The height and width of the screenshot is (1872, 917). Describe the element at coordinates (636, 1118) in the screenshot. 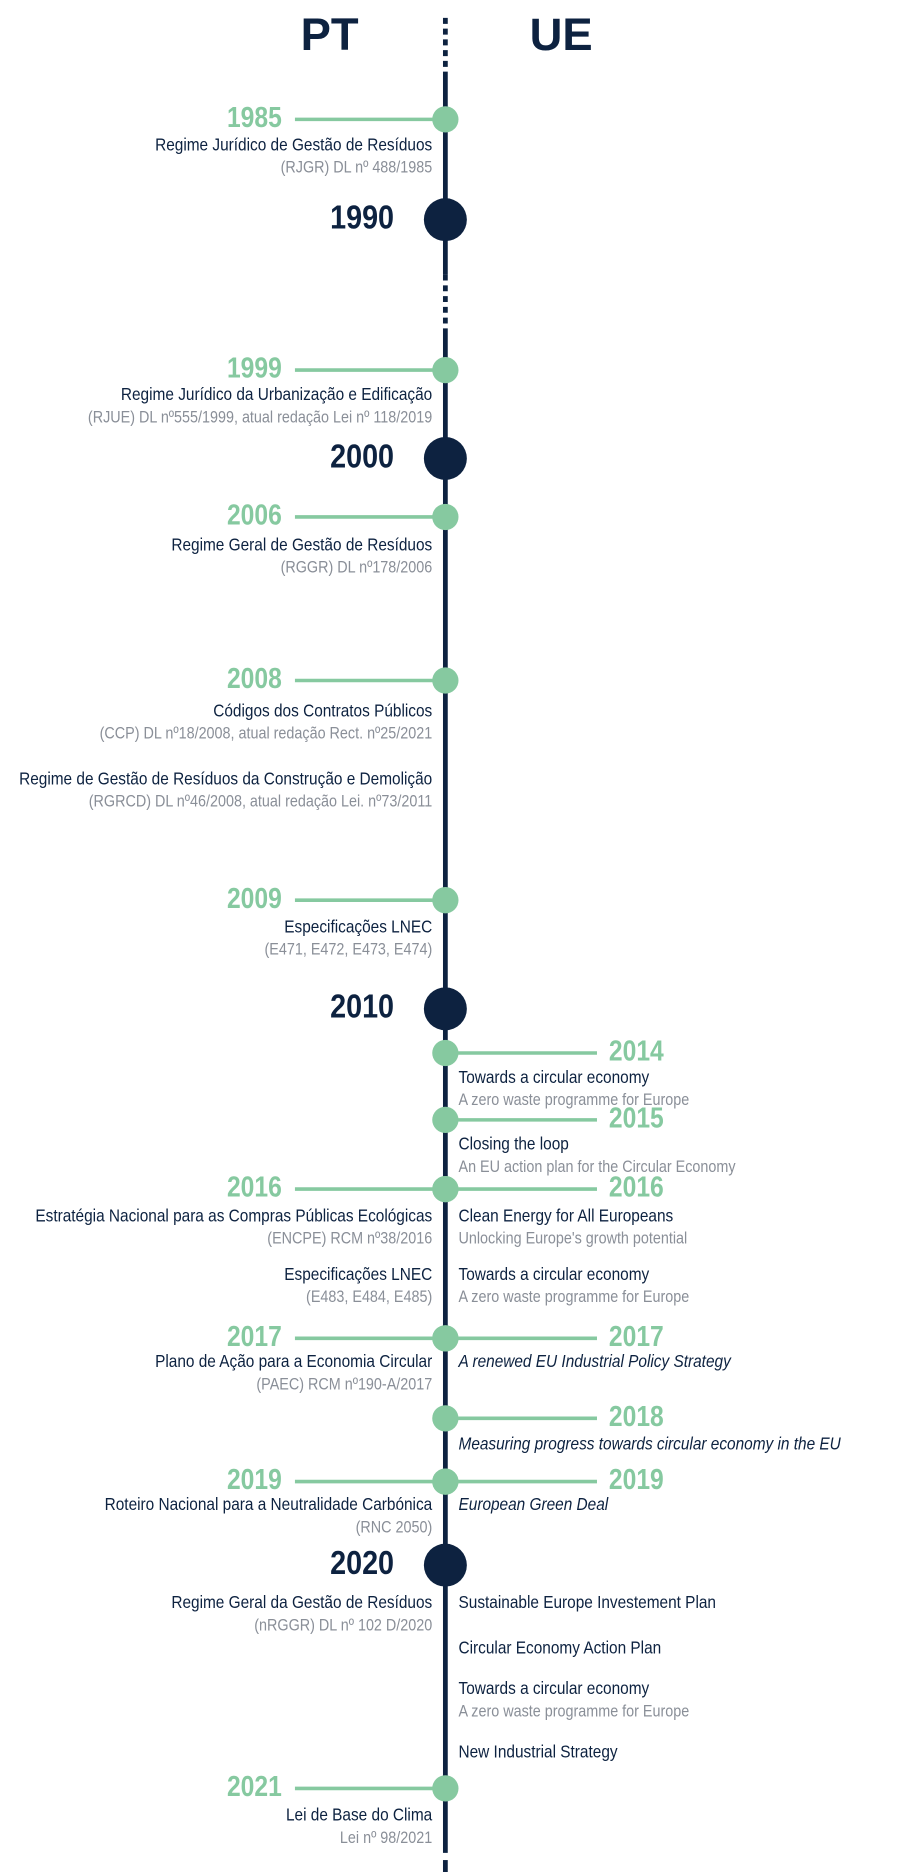

I see `event-year: 2015` at that location.